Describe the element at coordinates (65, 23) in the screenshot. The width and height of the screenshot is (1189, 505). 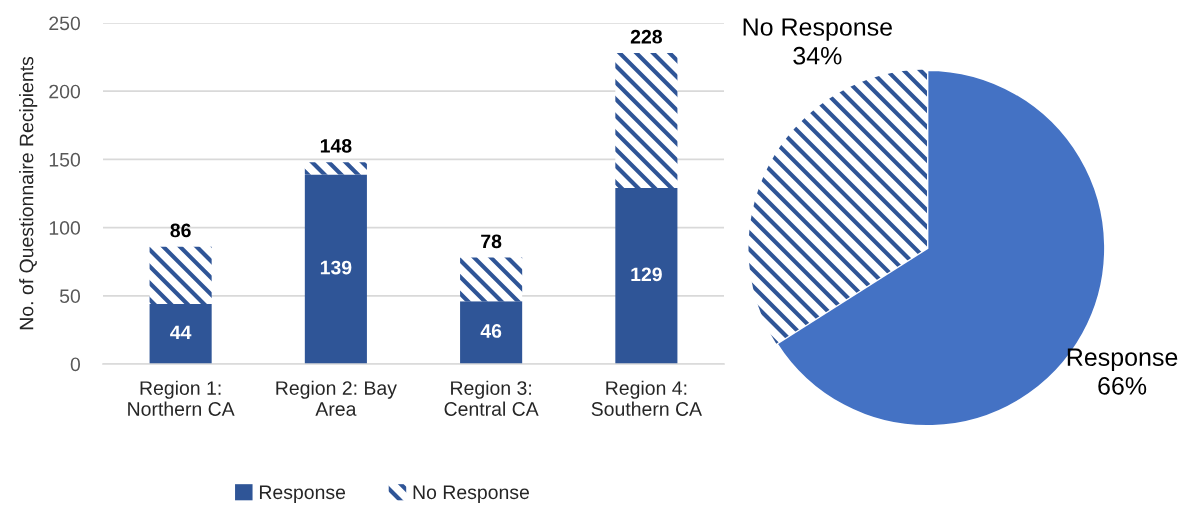
I see `y-tick-label: 250` at that location.